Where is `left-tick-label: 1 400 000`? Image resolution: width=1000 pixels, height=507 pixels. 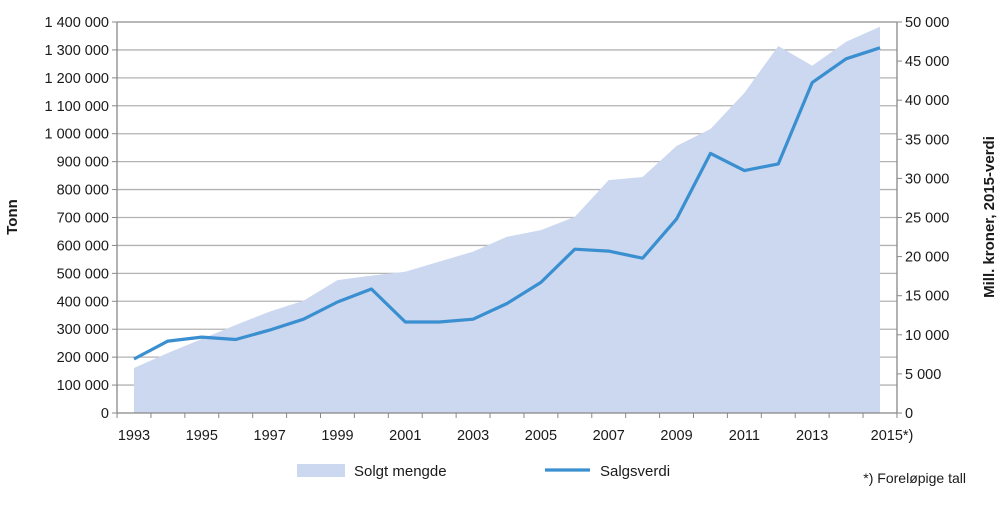
left-tick-label: 1 400 000 is located at coordinates (76, 23).